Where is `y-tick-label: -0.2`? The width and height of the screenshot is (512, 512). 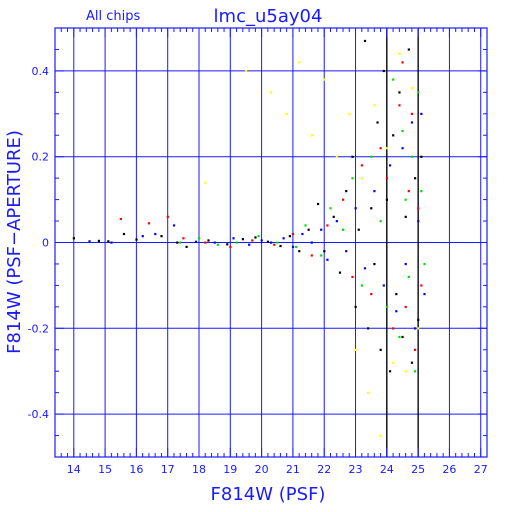
y-tick-label: -0.2 is located at coordinates (38, 328).